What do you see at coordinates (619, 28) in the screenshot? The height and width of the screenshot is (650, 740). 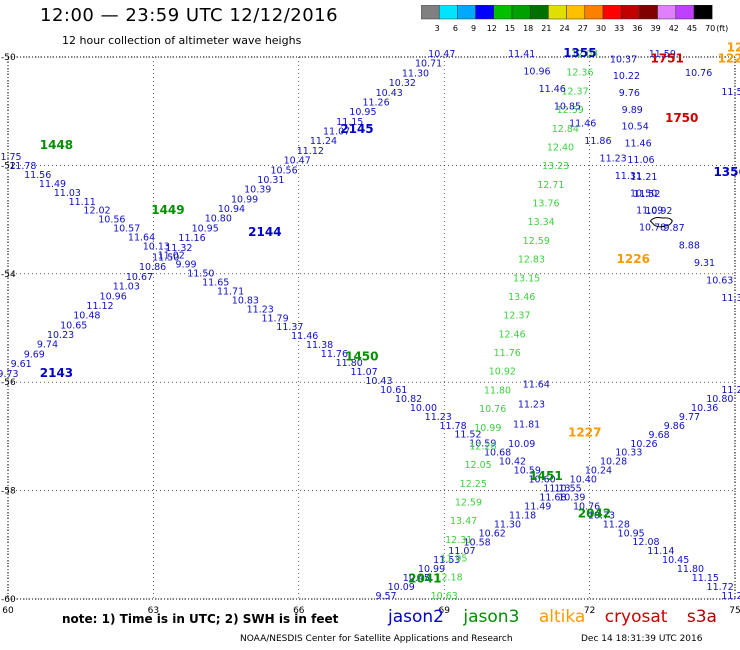 I see `colorbar-tick-label: 33` at bounding box center [619, 28].